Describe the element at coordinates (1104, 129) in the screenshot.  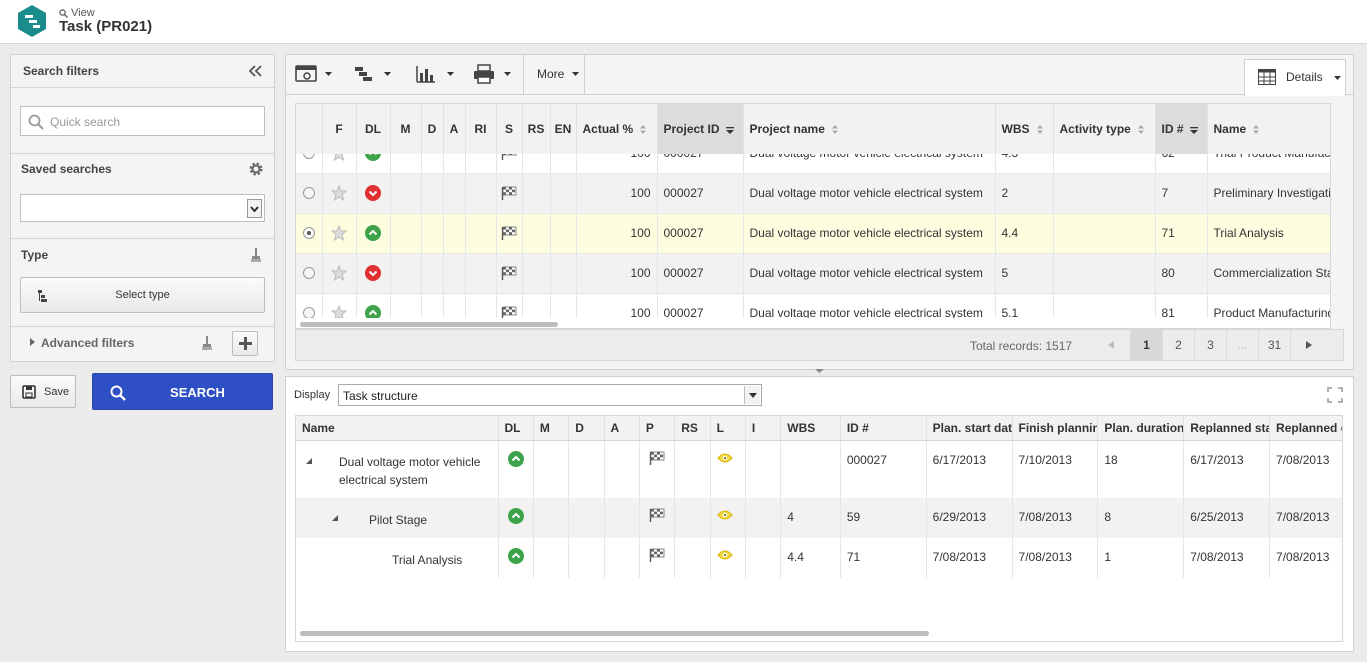
I see `column-header: Activity type` at that location.